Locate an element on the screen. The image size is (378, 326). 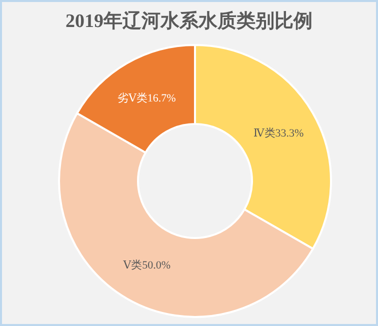
slice-label: Ⅳ类33.3% is located at coordinates (278, 133).